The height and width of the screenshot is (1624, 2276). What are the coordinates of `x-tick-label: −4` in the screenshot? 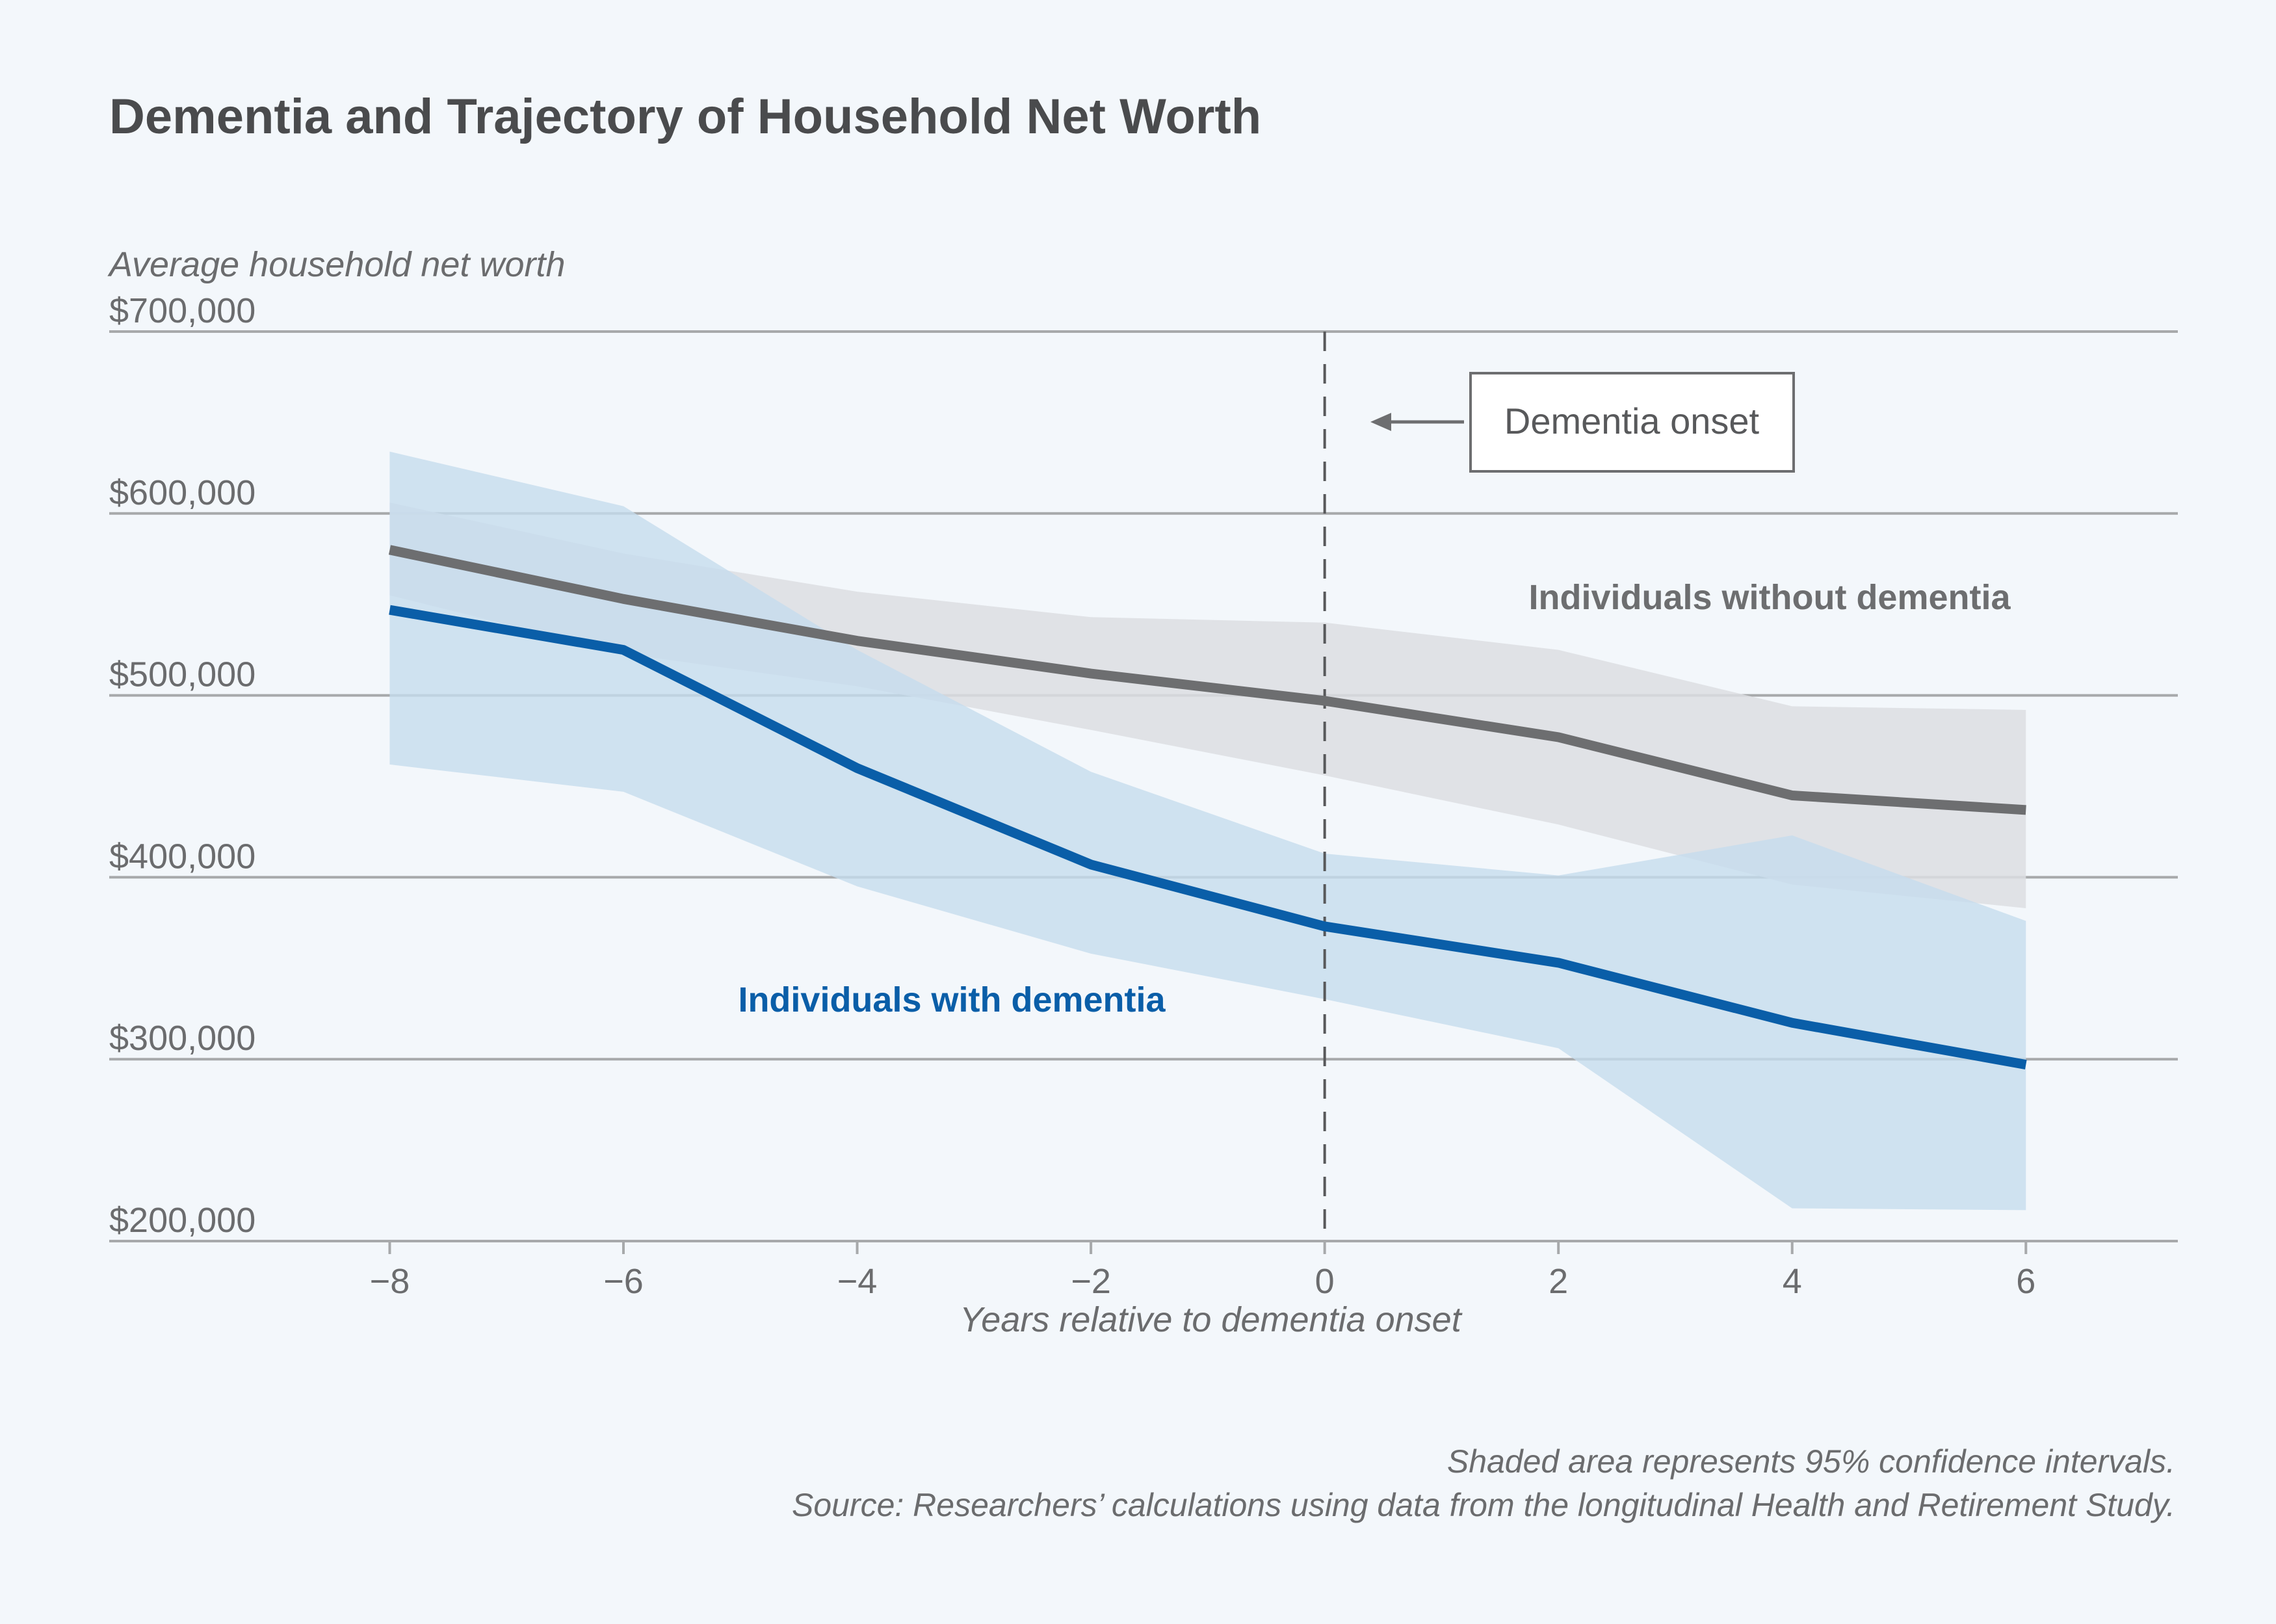 It's located at (857, 1281).